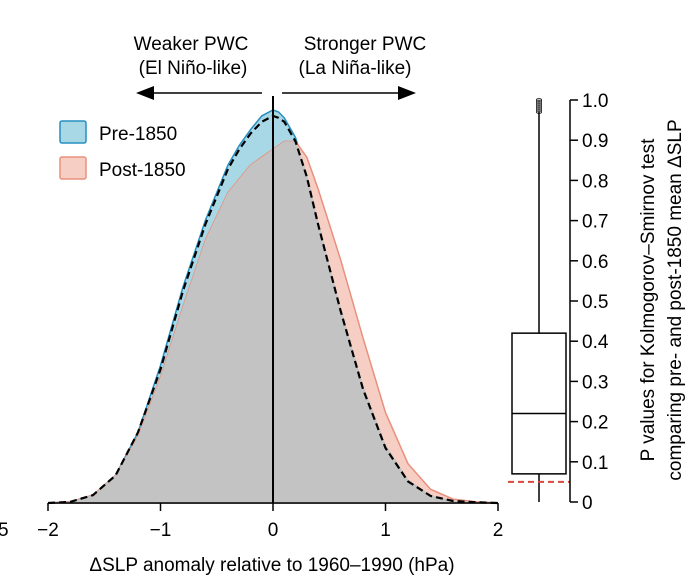 The image size is (690, 579). I want to click on y-tick-label: 0.4, so click(595, 342).